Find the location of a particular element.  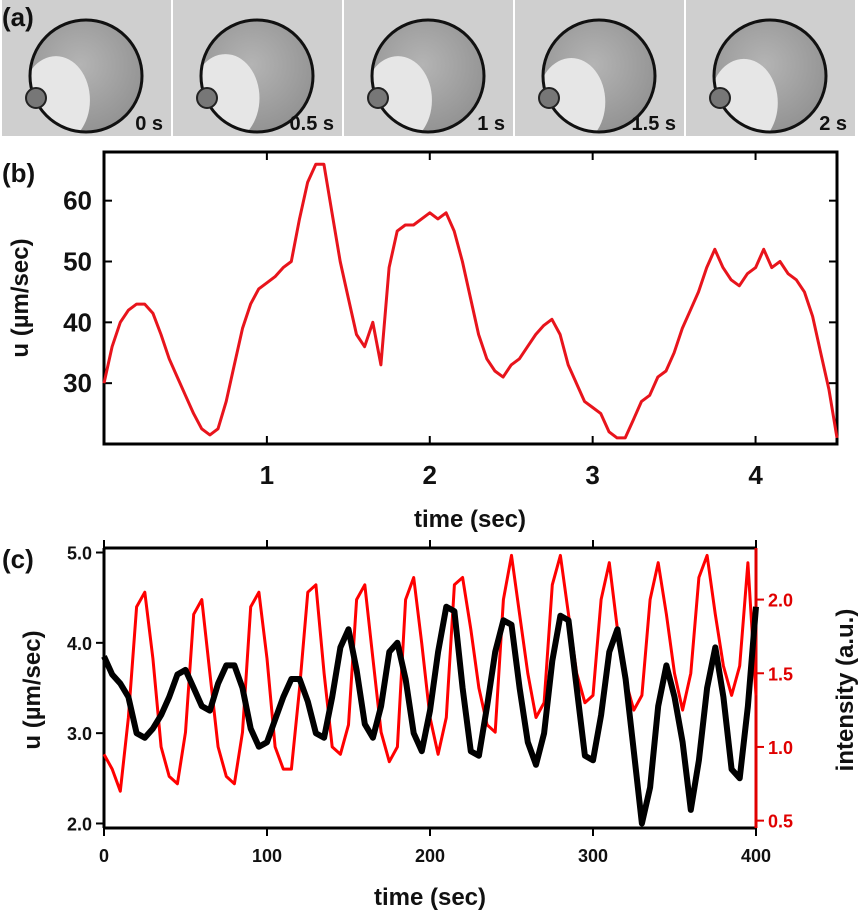

panel-c-label: (c) is located at coordinates (18, 559).